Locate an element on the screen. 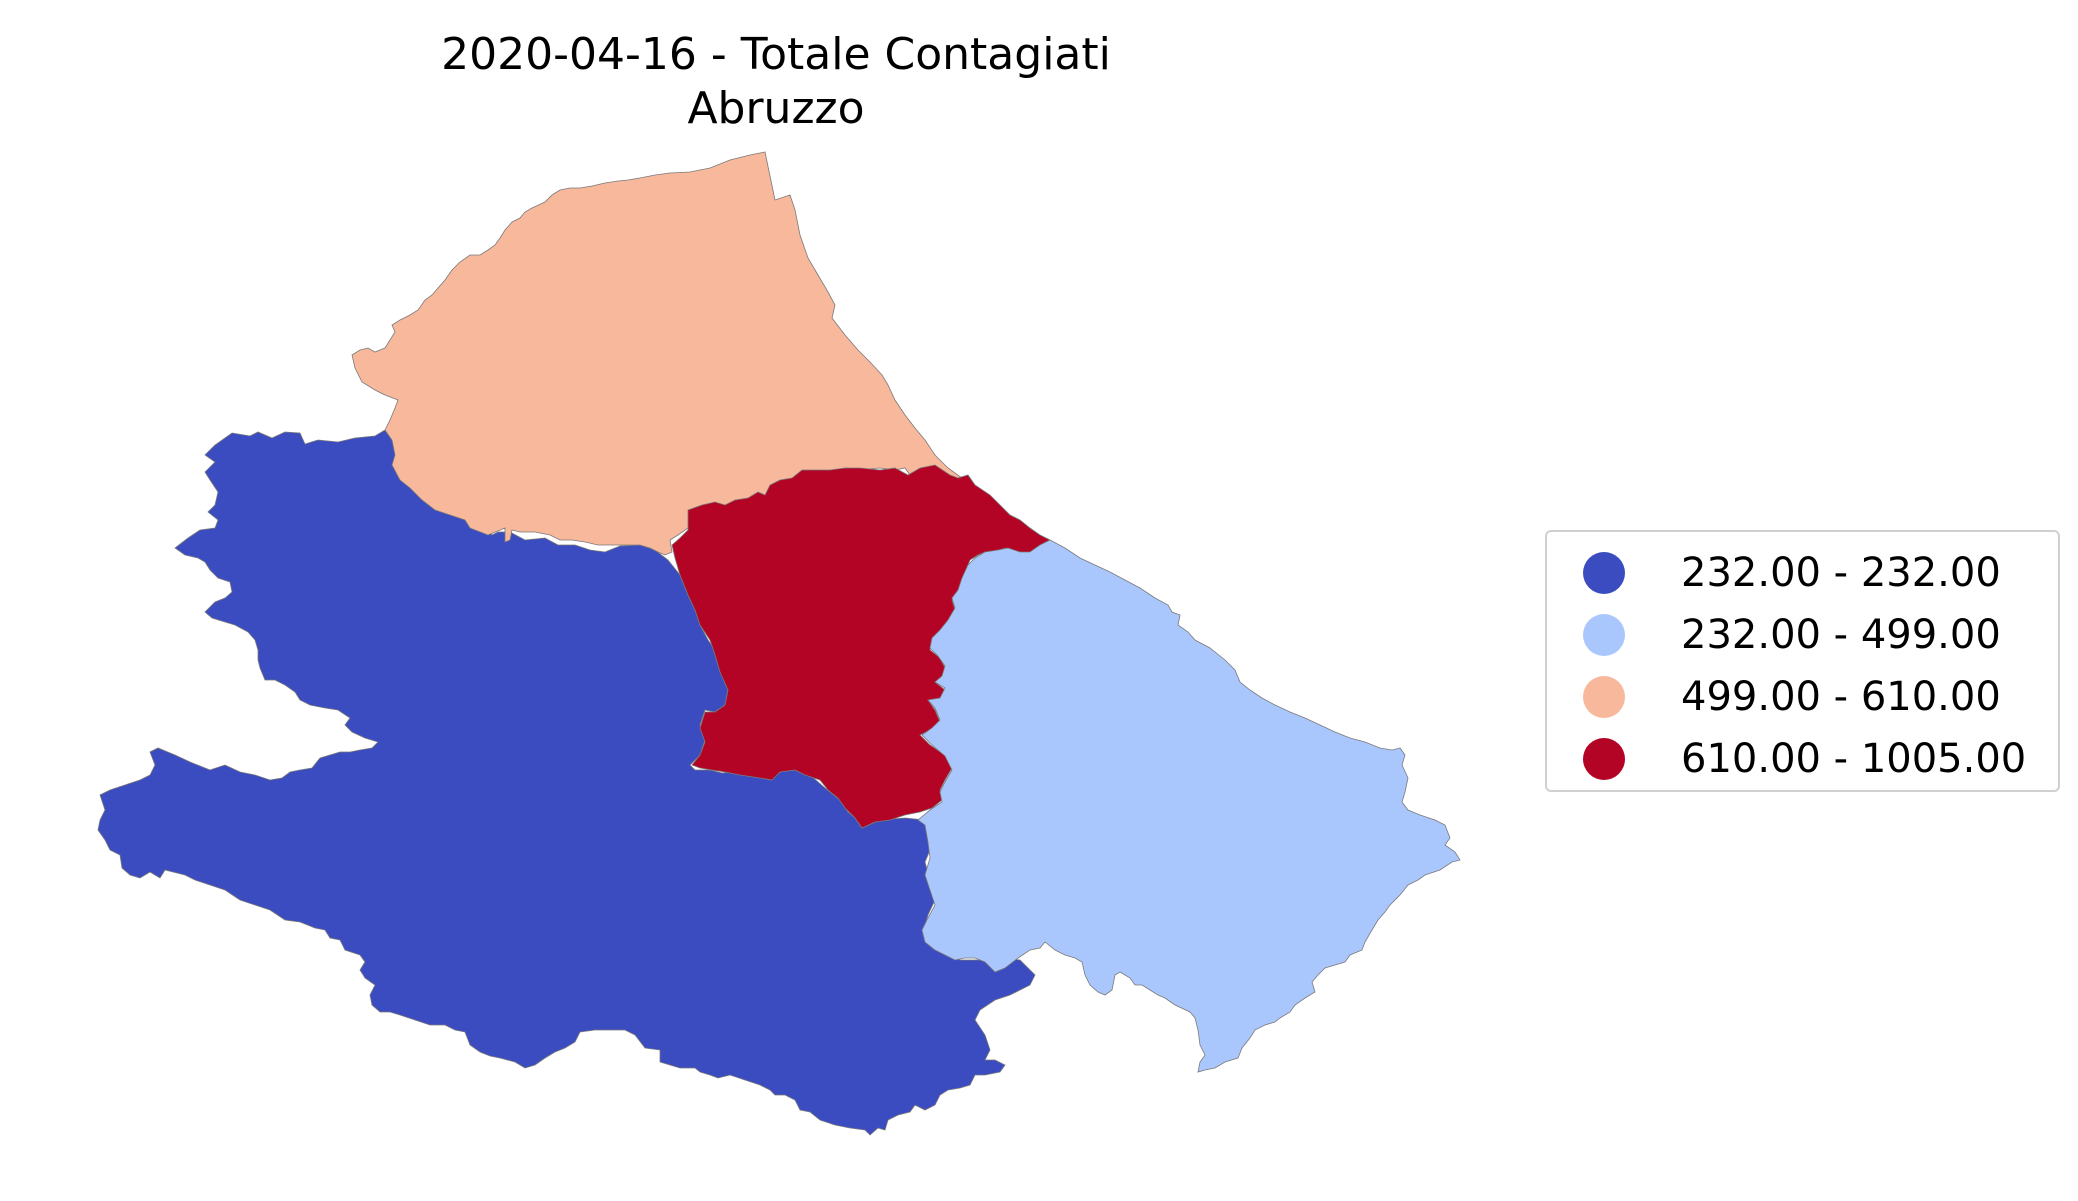 The image size is (2078, 1201). region-chieti is located at coordinates (1189, 806).